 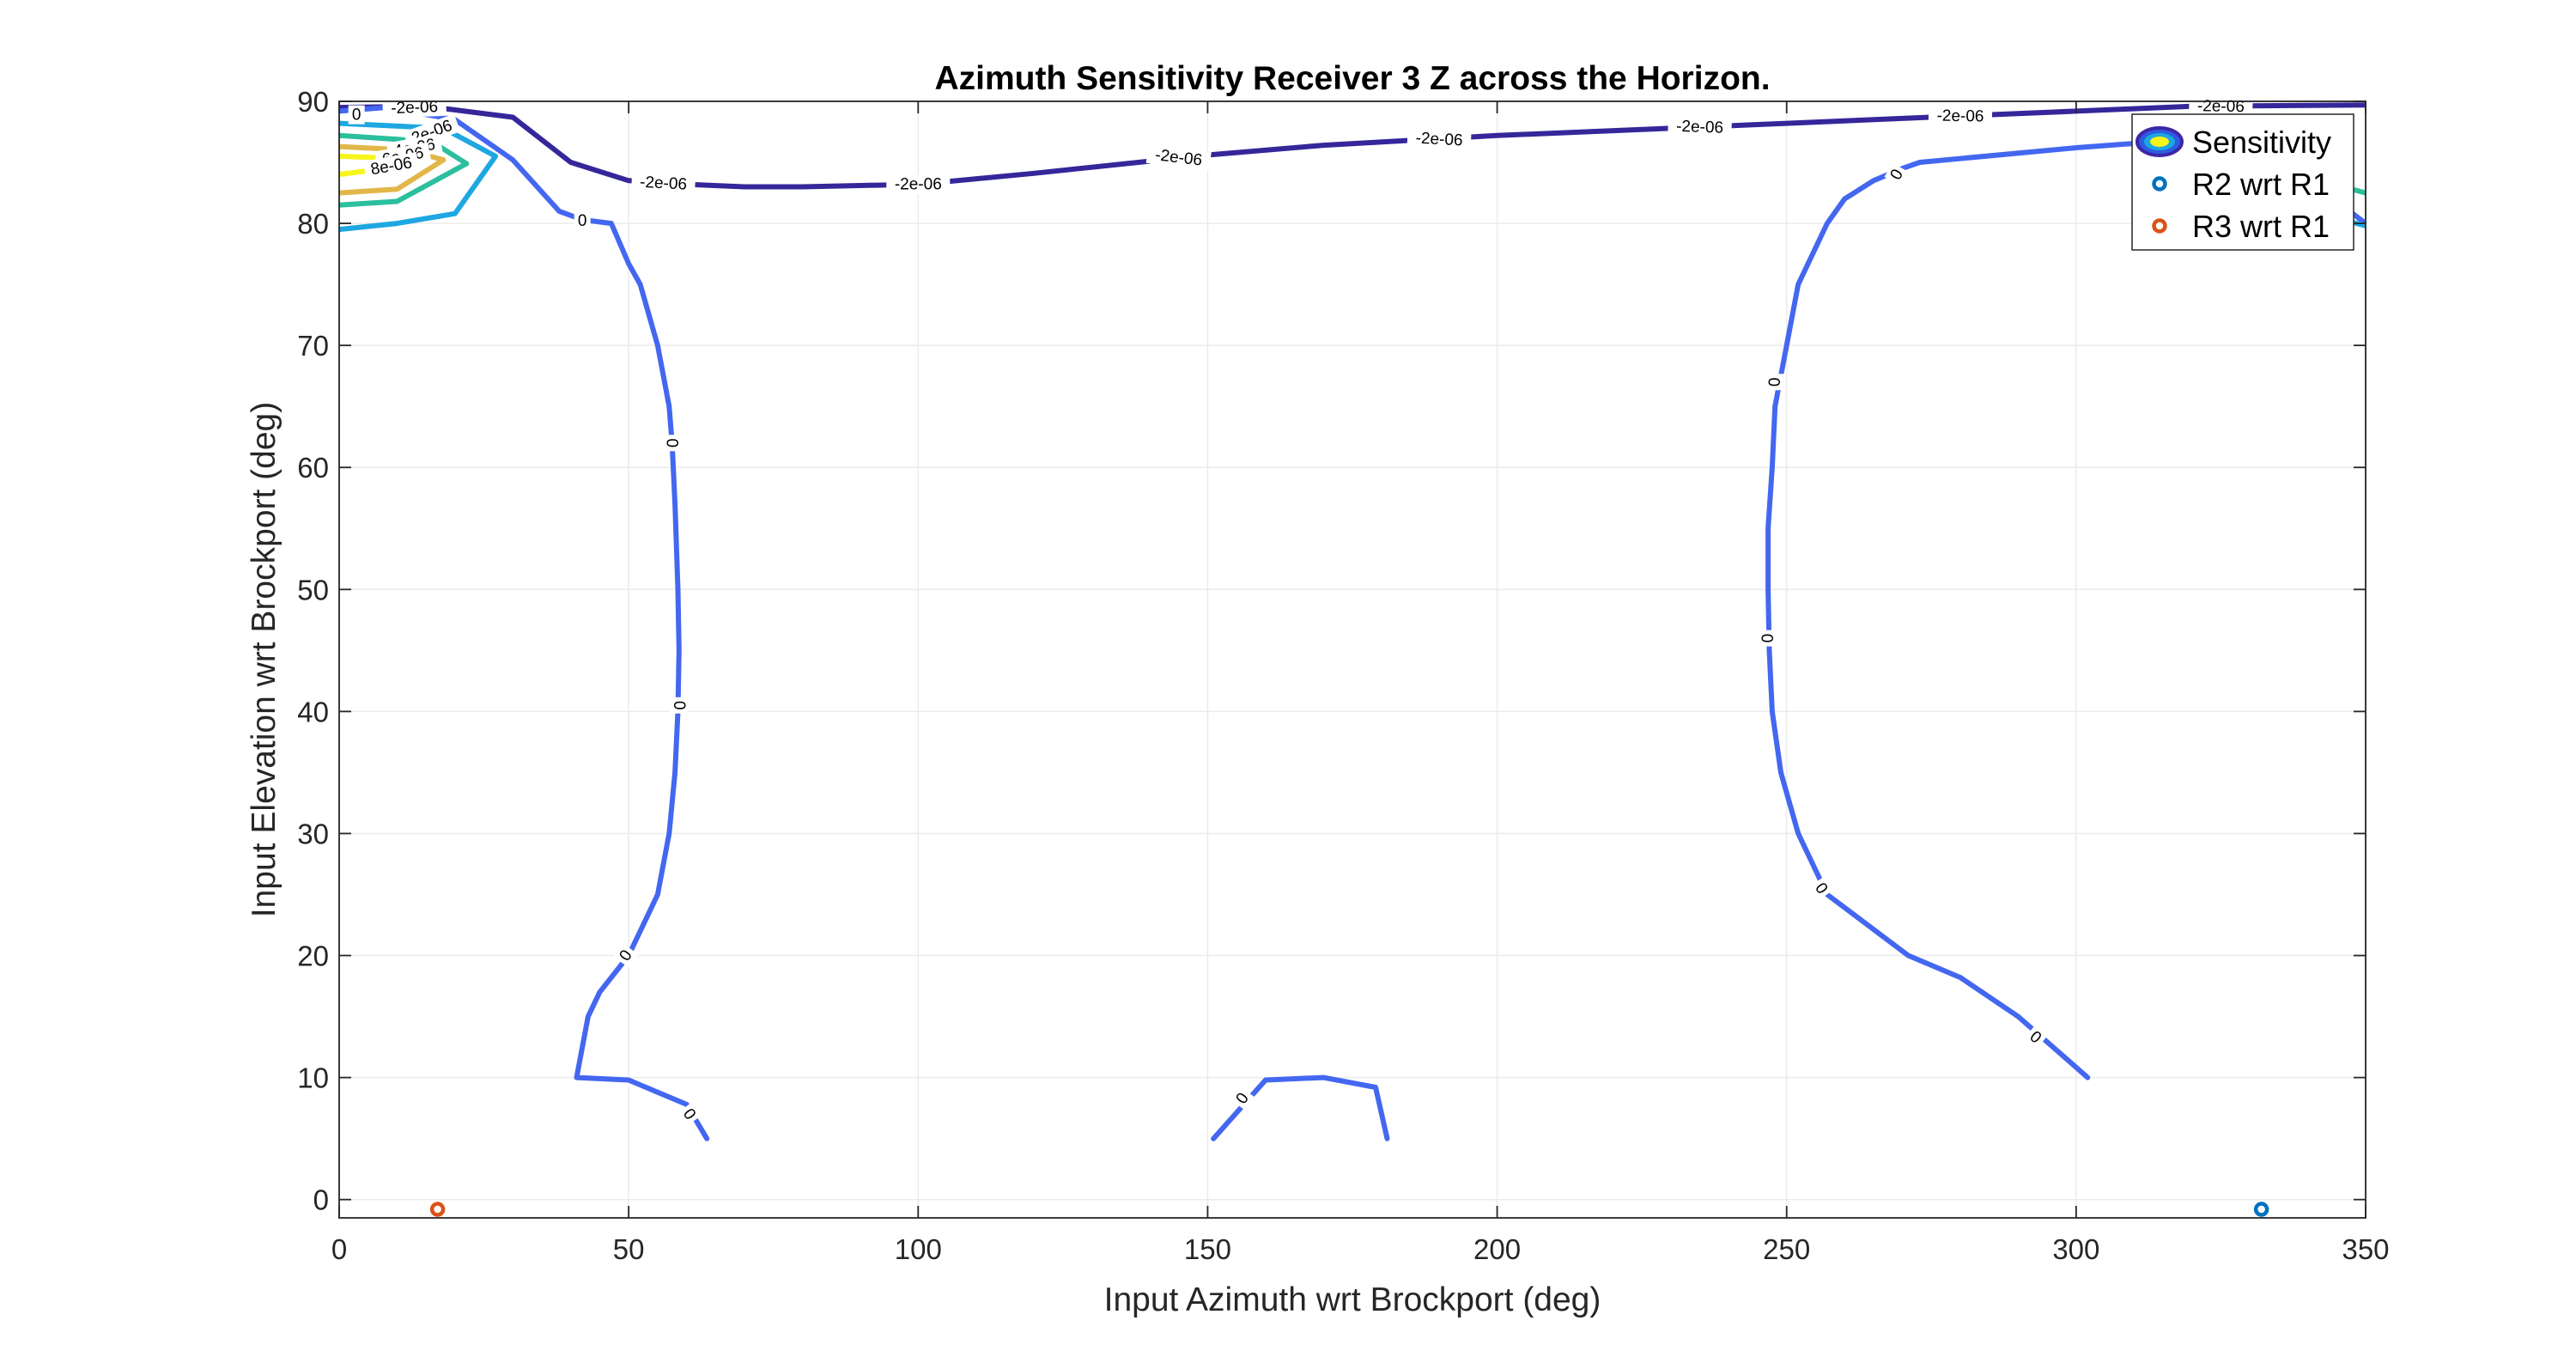 What do you see at coordinates (313, 224) in the screenshot?
I see `y-tick-label: 80` at bounding box center [313, 224].